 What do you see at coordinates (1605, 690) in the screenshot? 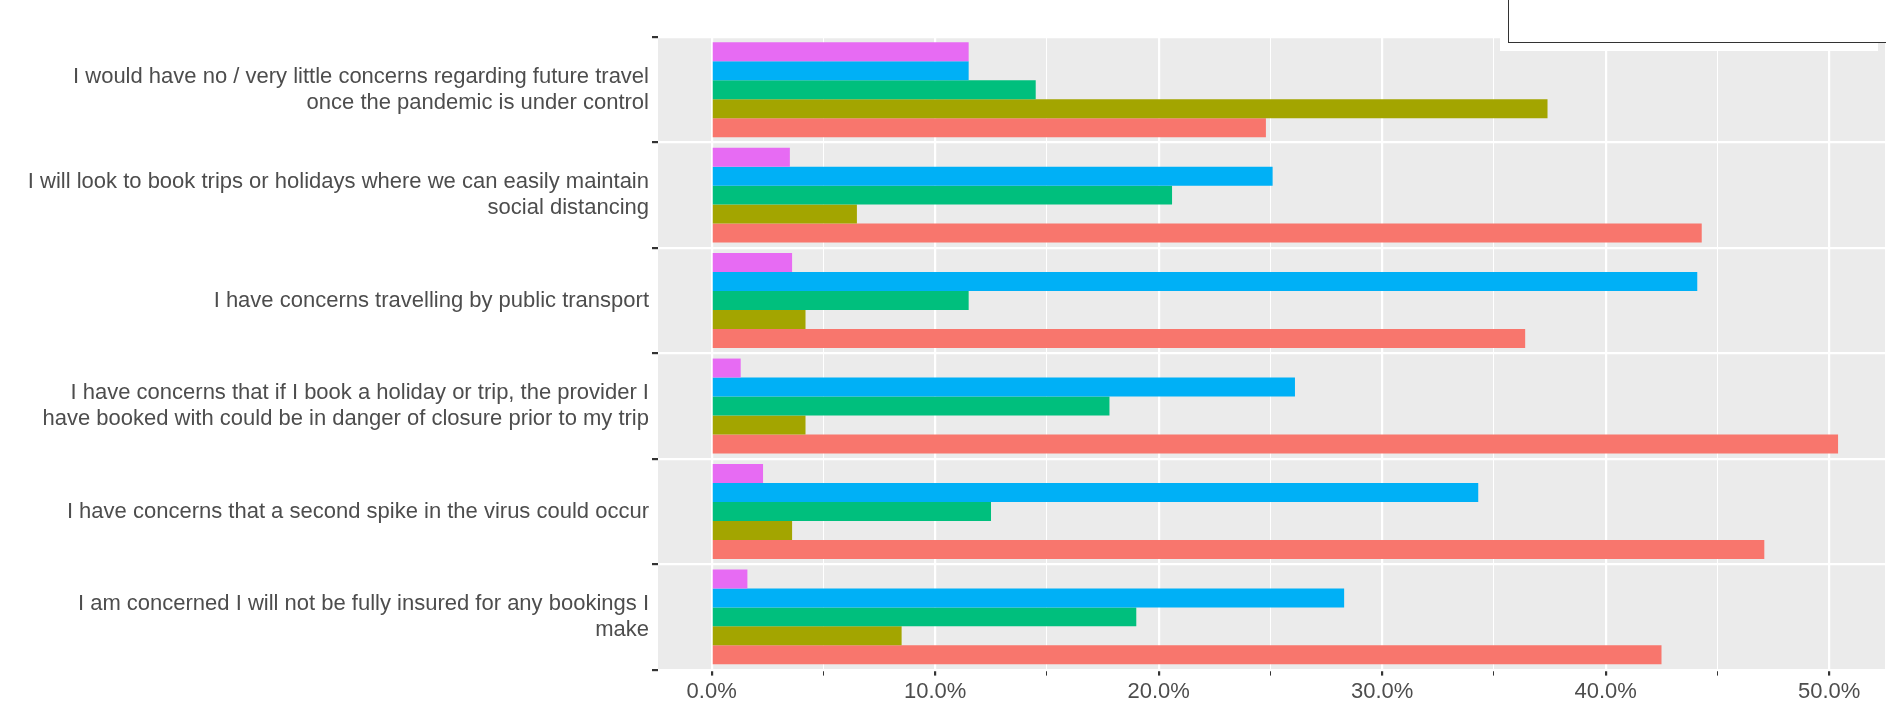
I see `x-tick-label: 40.0%` at bounding box center [1605, 690].